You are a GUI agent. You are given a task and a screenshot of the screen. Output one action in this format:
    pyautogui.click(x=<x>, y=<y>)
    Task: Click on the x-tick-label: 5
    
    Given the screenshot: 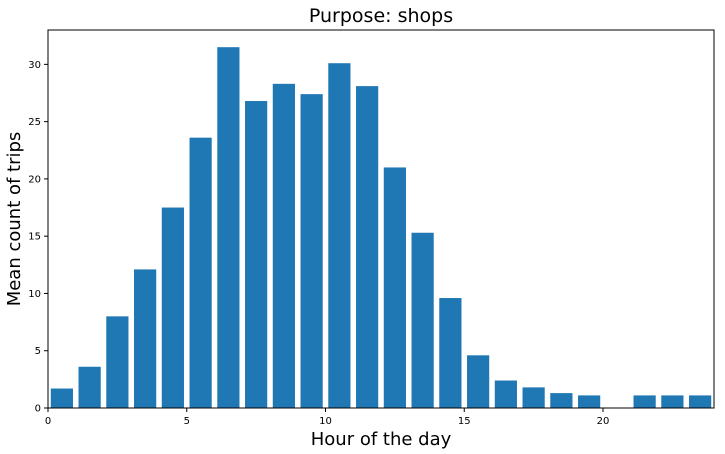 What is the action you would take?
    pyautogui.click(x=187, y=421)
    